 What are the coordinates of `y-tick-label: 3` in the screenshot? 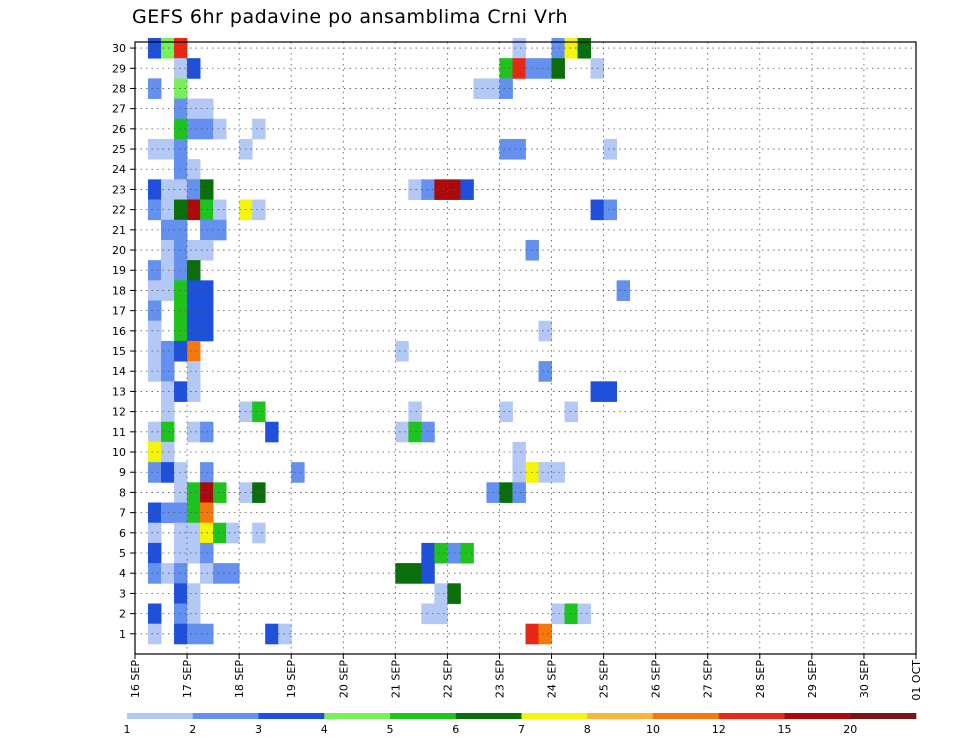 It's located at (122, 593).